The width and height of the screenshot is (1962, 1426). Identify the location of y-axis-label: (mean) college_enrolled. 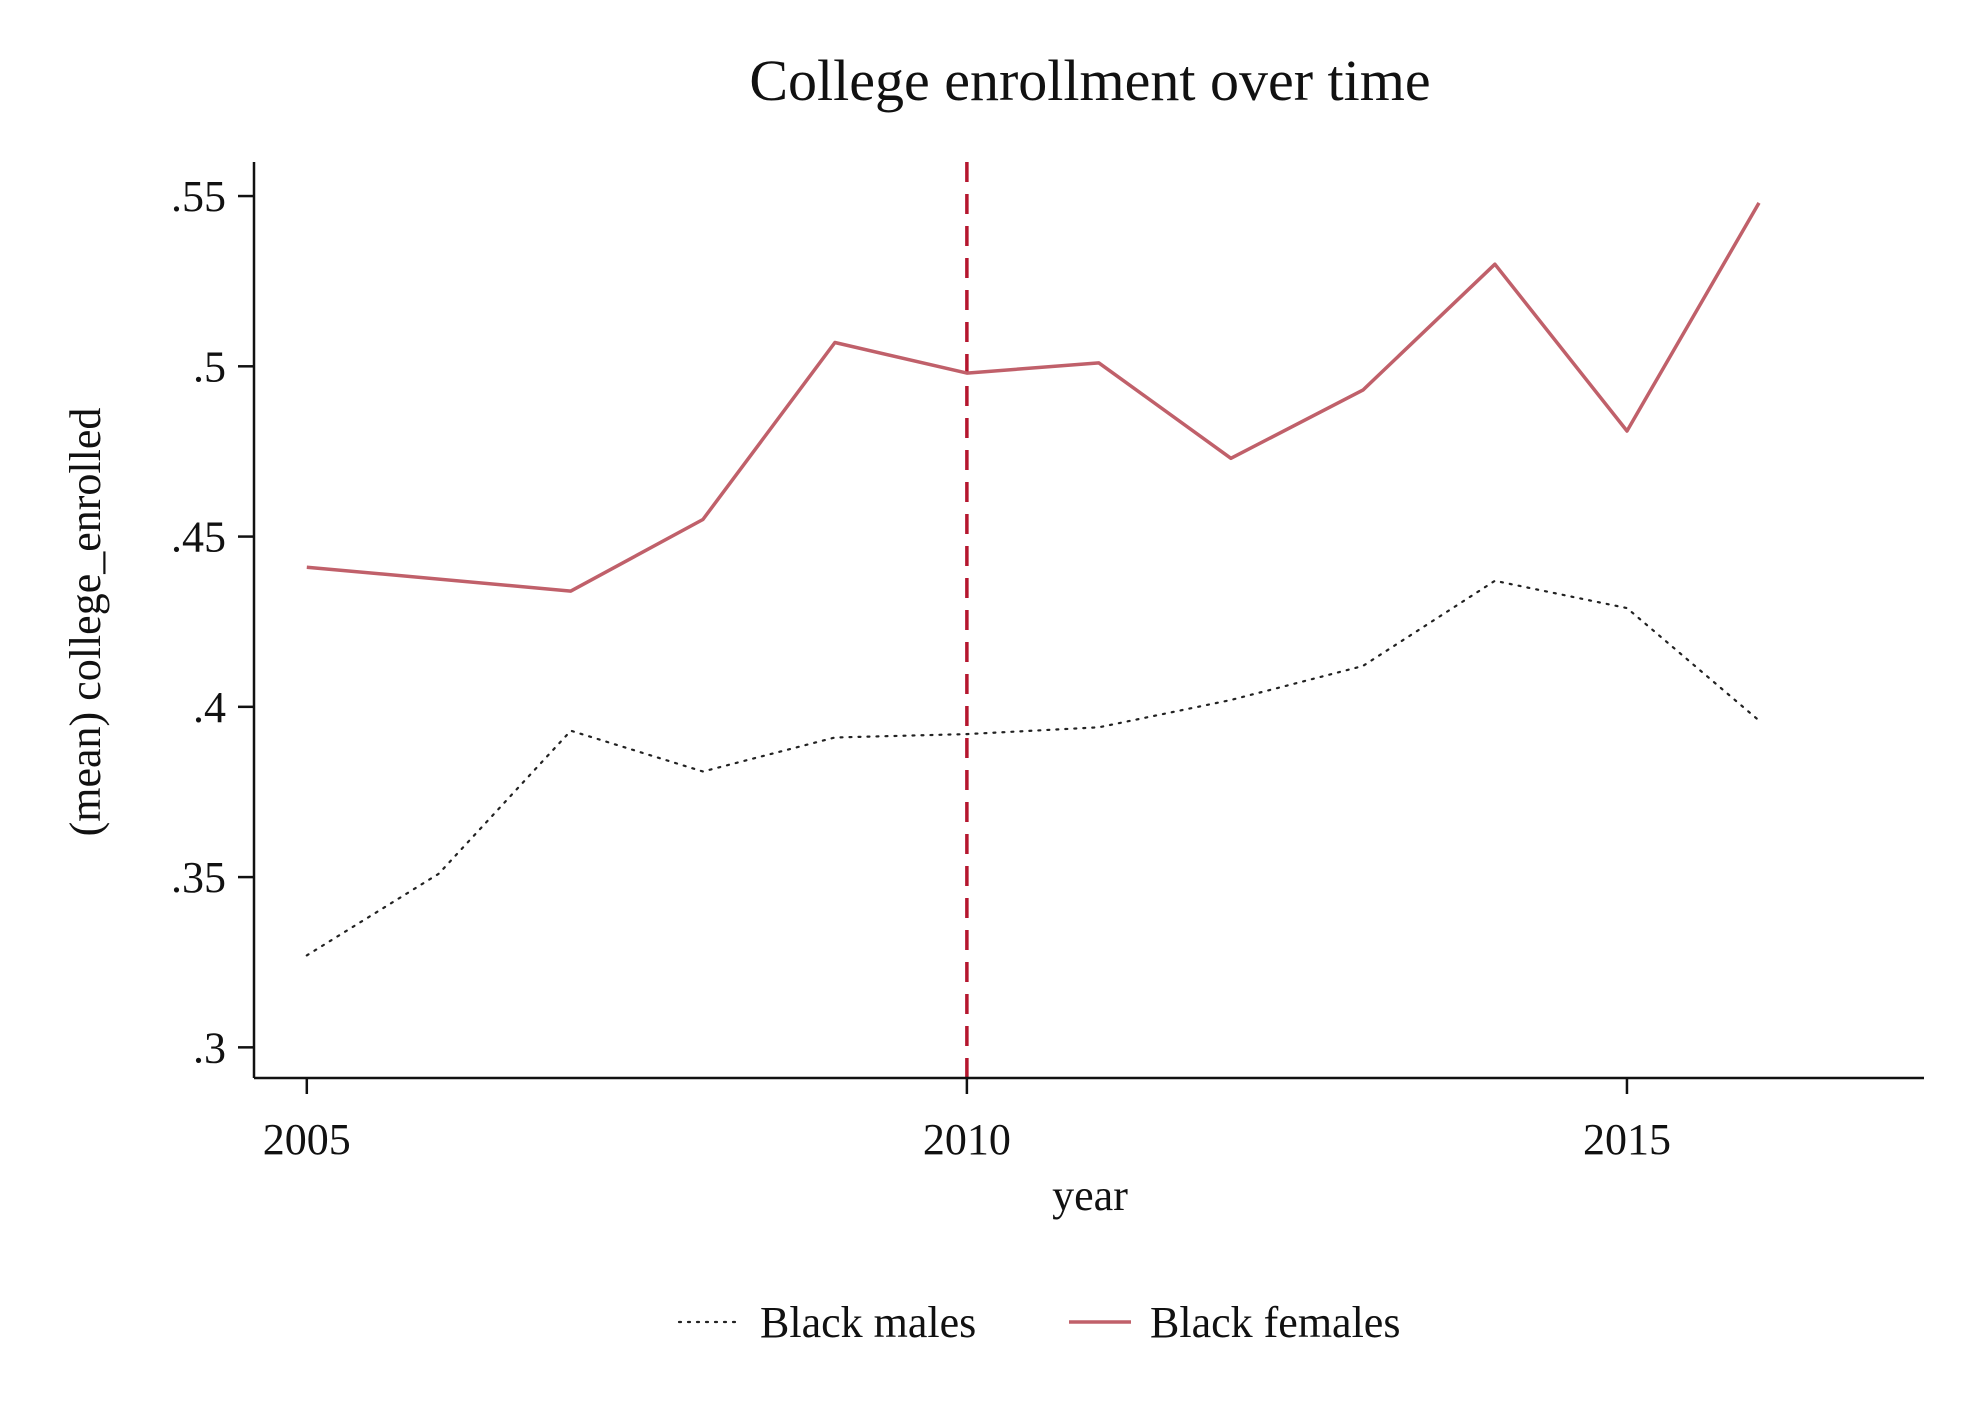
(85, 622).